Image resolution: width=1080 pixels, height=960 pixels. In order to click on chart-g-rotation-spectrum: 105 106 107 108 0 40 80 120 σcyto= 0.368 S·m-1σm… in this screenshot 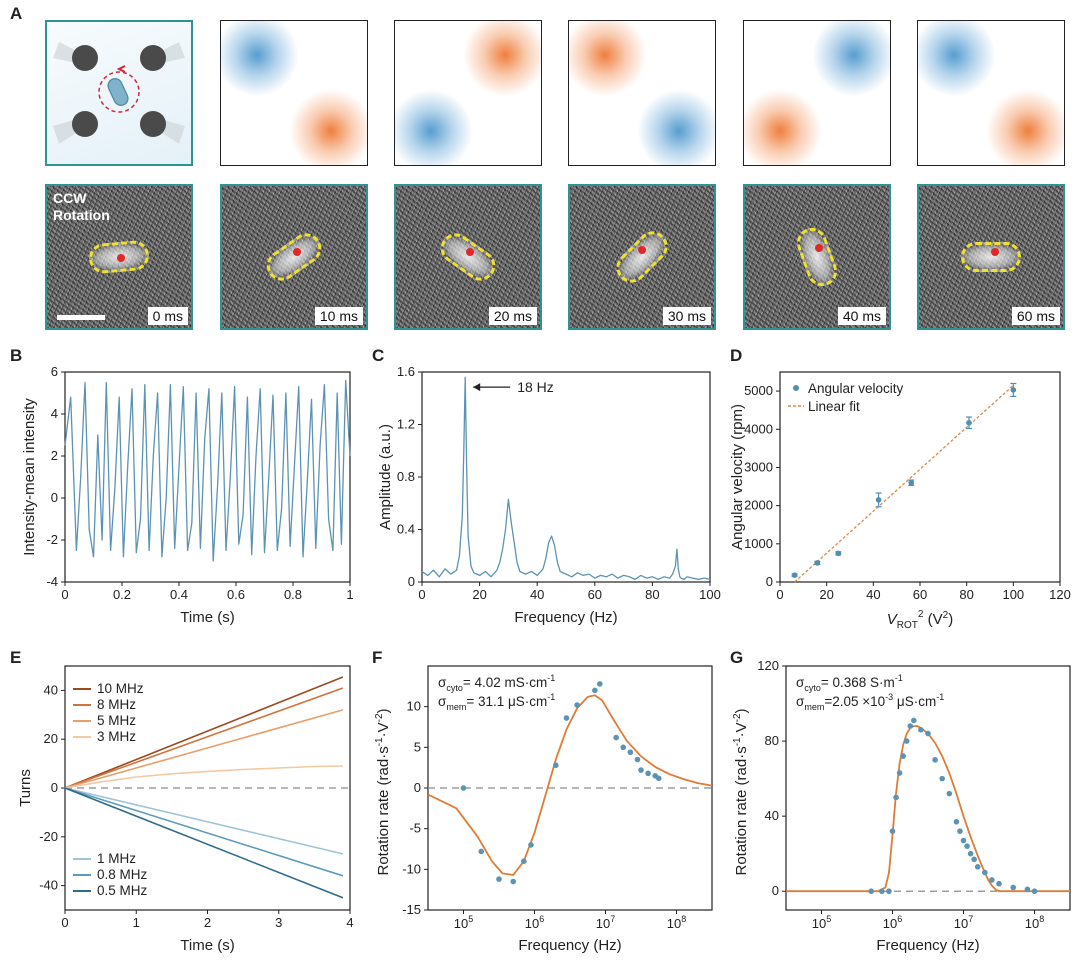, I will do `click(901, 806)`.